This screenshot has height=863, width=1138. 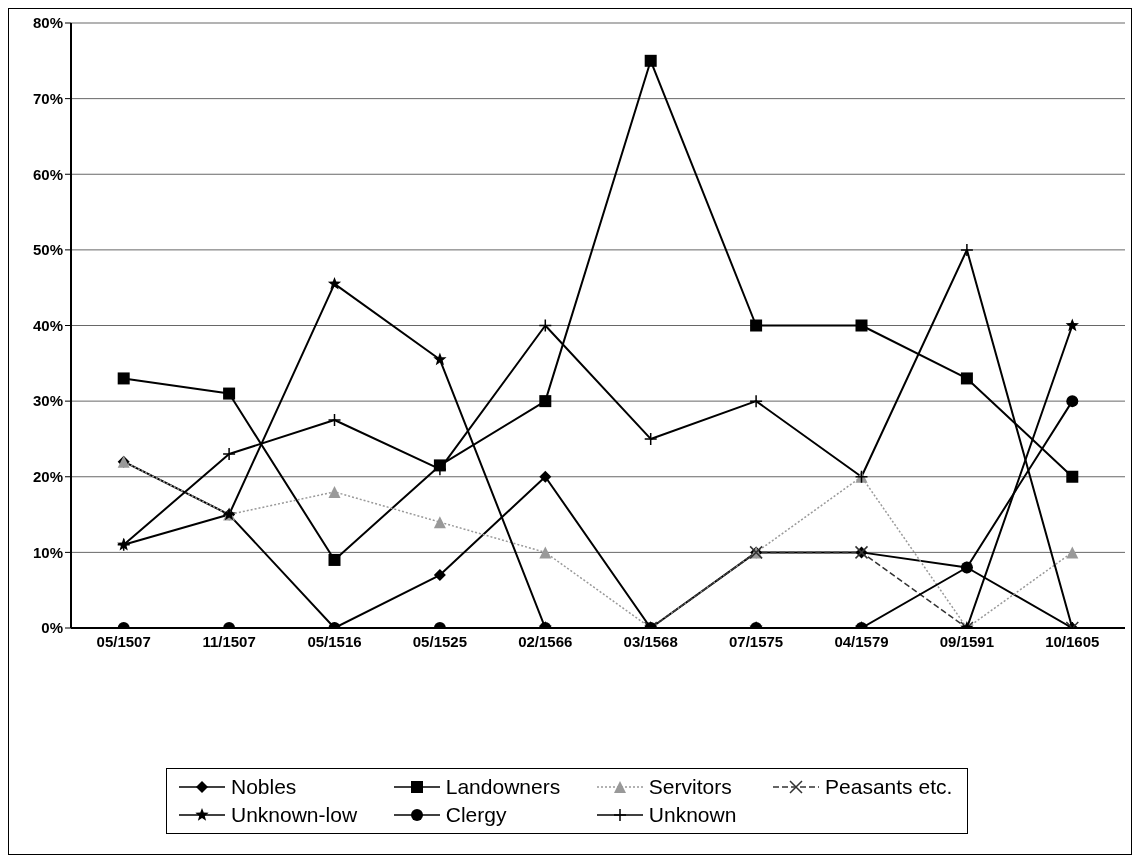 I want to click on y-tick-label: 70%, so click(x=47, y=98).